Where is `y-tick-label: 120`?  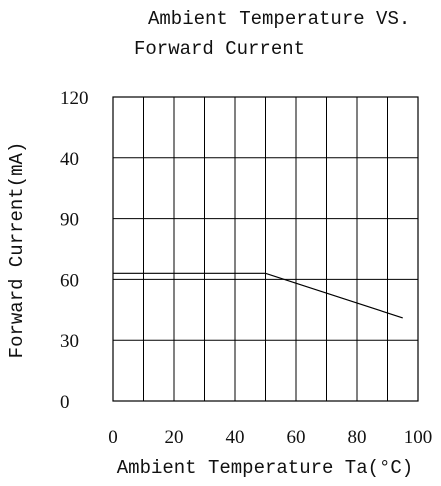 y-tick-label: 120 is located at coordinates (74, 98).